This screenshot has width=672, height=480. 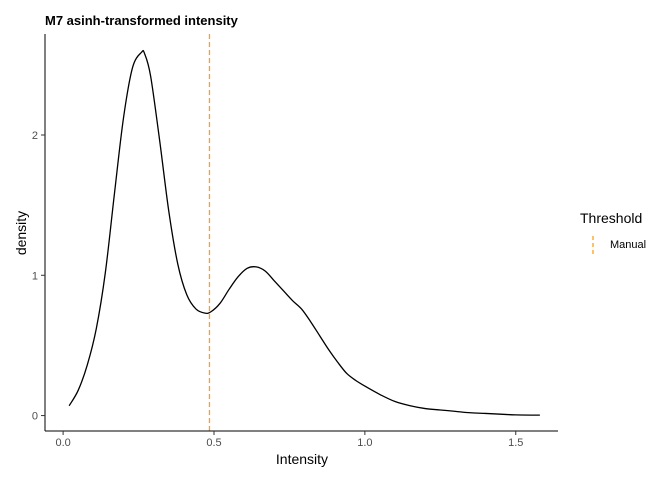 I want to click on x-tick-label: 0.5, so click(x=213, y=443).